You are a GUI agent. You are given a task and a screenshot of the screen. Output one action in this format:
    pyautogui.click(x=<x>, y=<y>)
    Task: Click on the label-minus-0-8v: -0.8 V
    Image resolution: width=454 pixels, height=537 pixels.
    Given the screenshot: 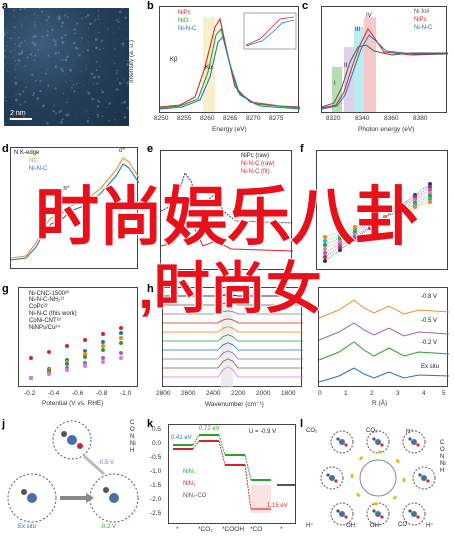 What is the action you would take?
    pyautogui.click(x=429, y=297)
    